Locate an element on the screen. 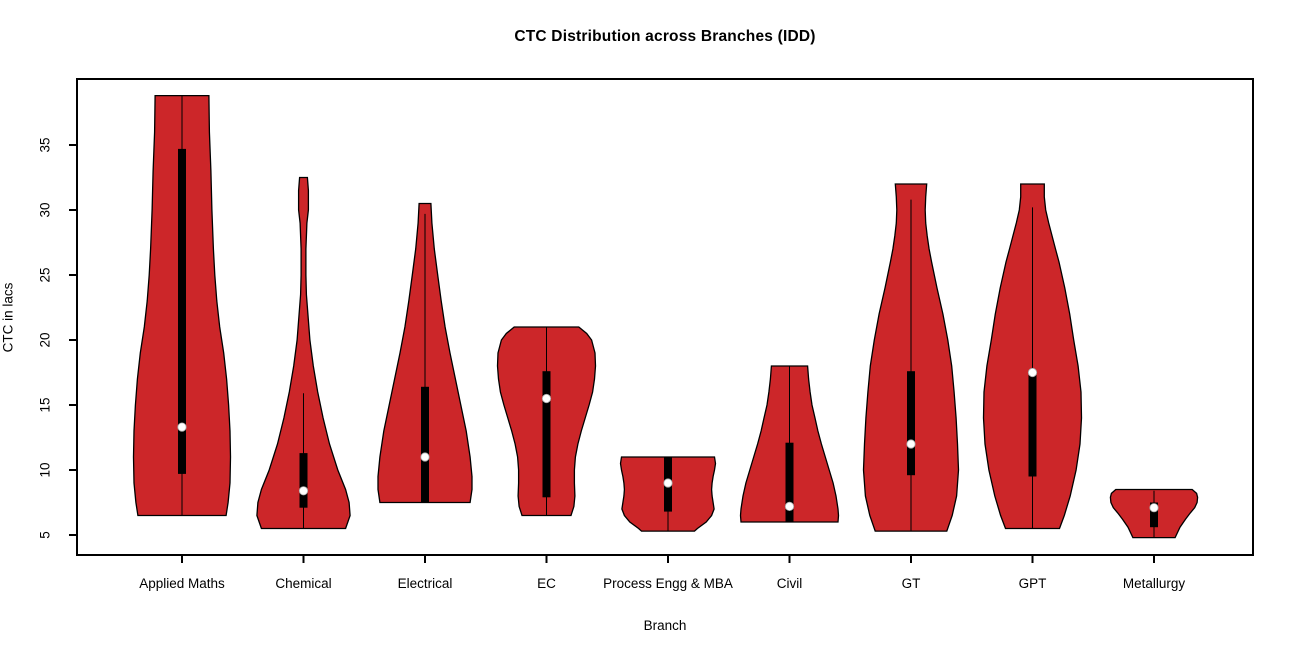 The image size is (1294, 653). y-tick-label-5: 5 is located at coordinates (45, 535).